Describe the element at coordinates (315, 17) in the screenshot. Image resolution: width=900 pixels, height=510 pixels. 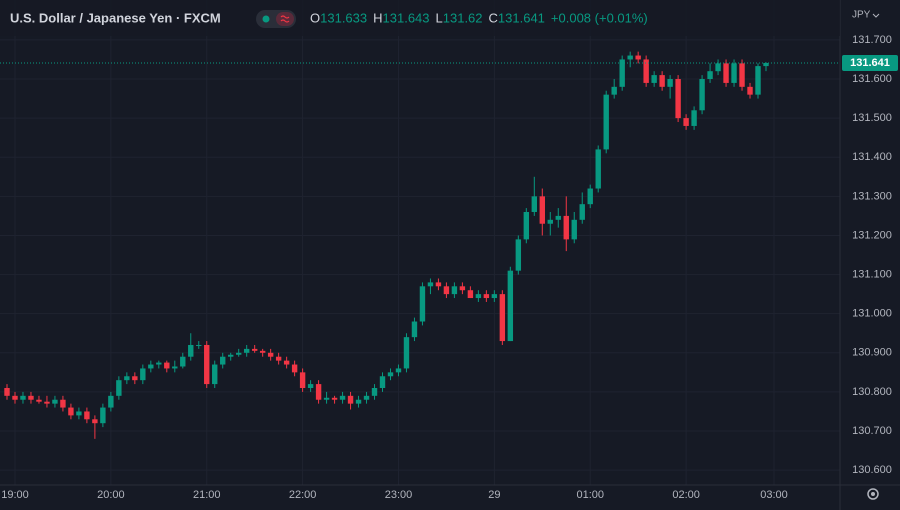
I see `ohlc-key: O` at that location.